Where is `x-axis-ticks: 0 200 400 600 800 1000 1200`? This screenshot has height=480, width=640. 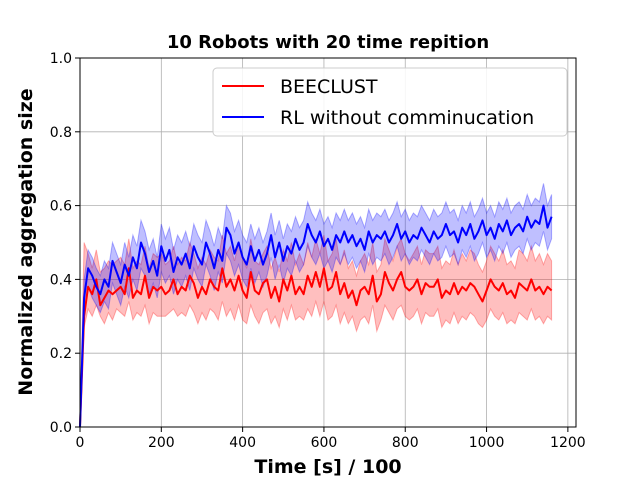 x-axis-ticks: 0 200 400 600 800 1000 1200 is located at coordinates (331, 439).